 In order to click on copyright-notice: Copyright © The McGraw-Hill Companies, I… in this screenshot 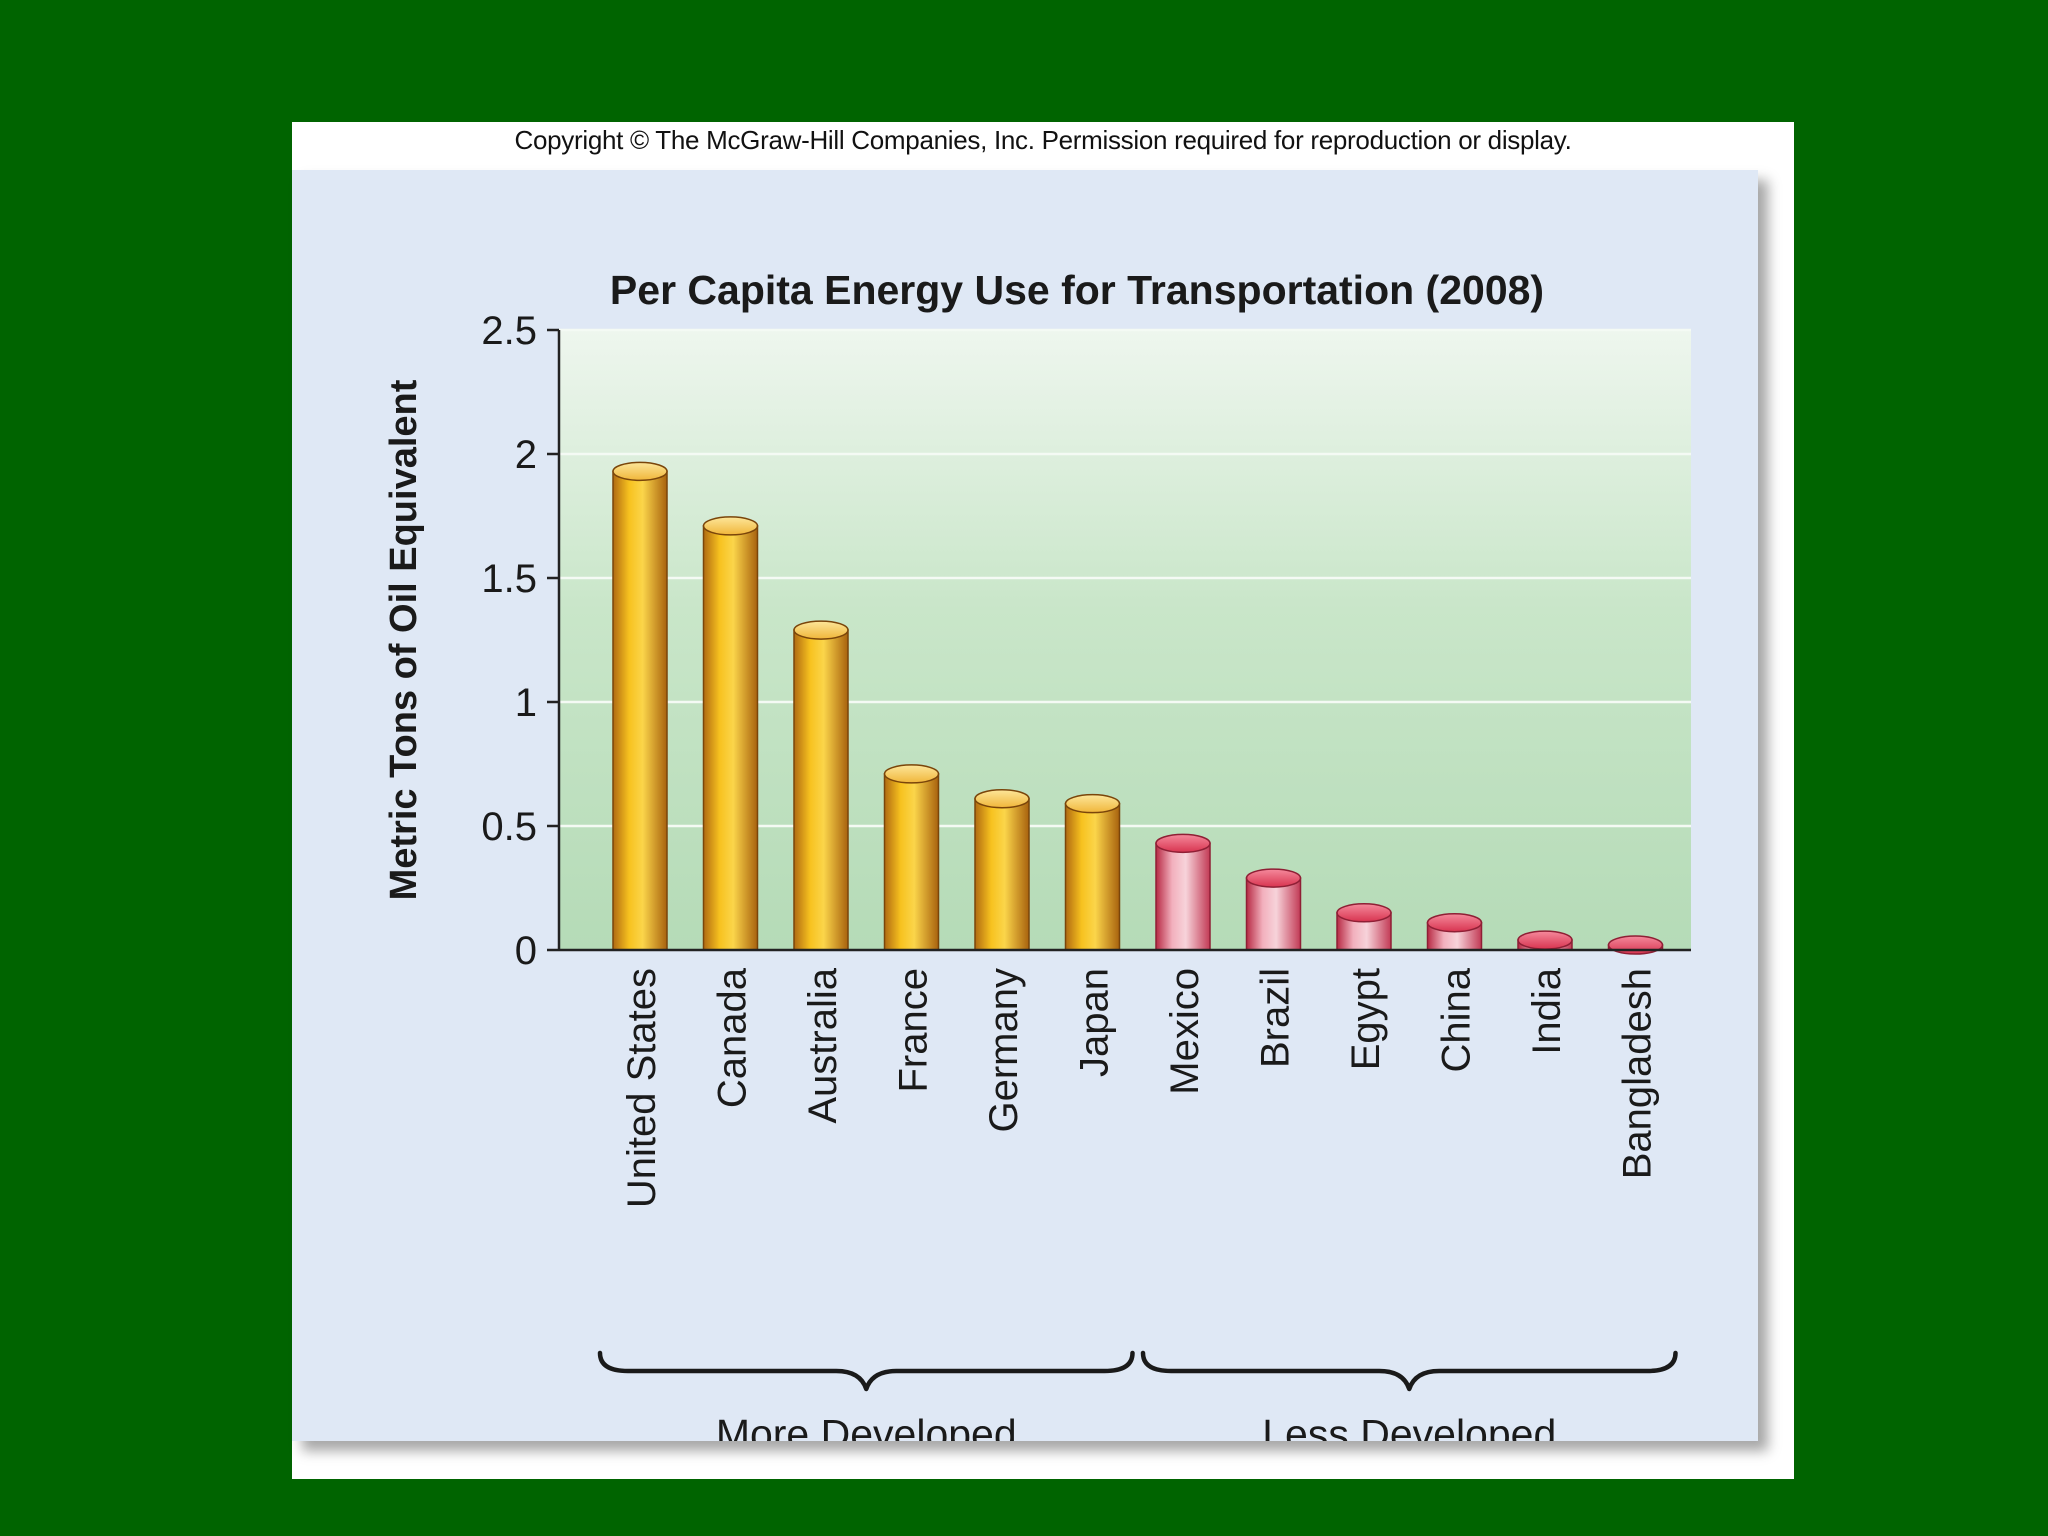, I will do `click(1043, 140)`.